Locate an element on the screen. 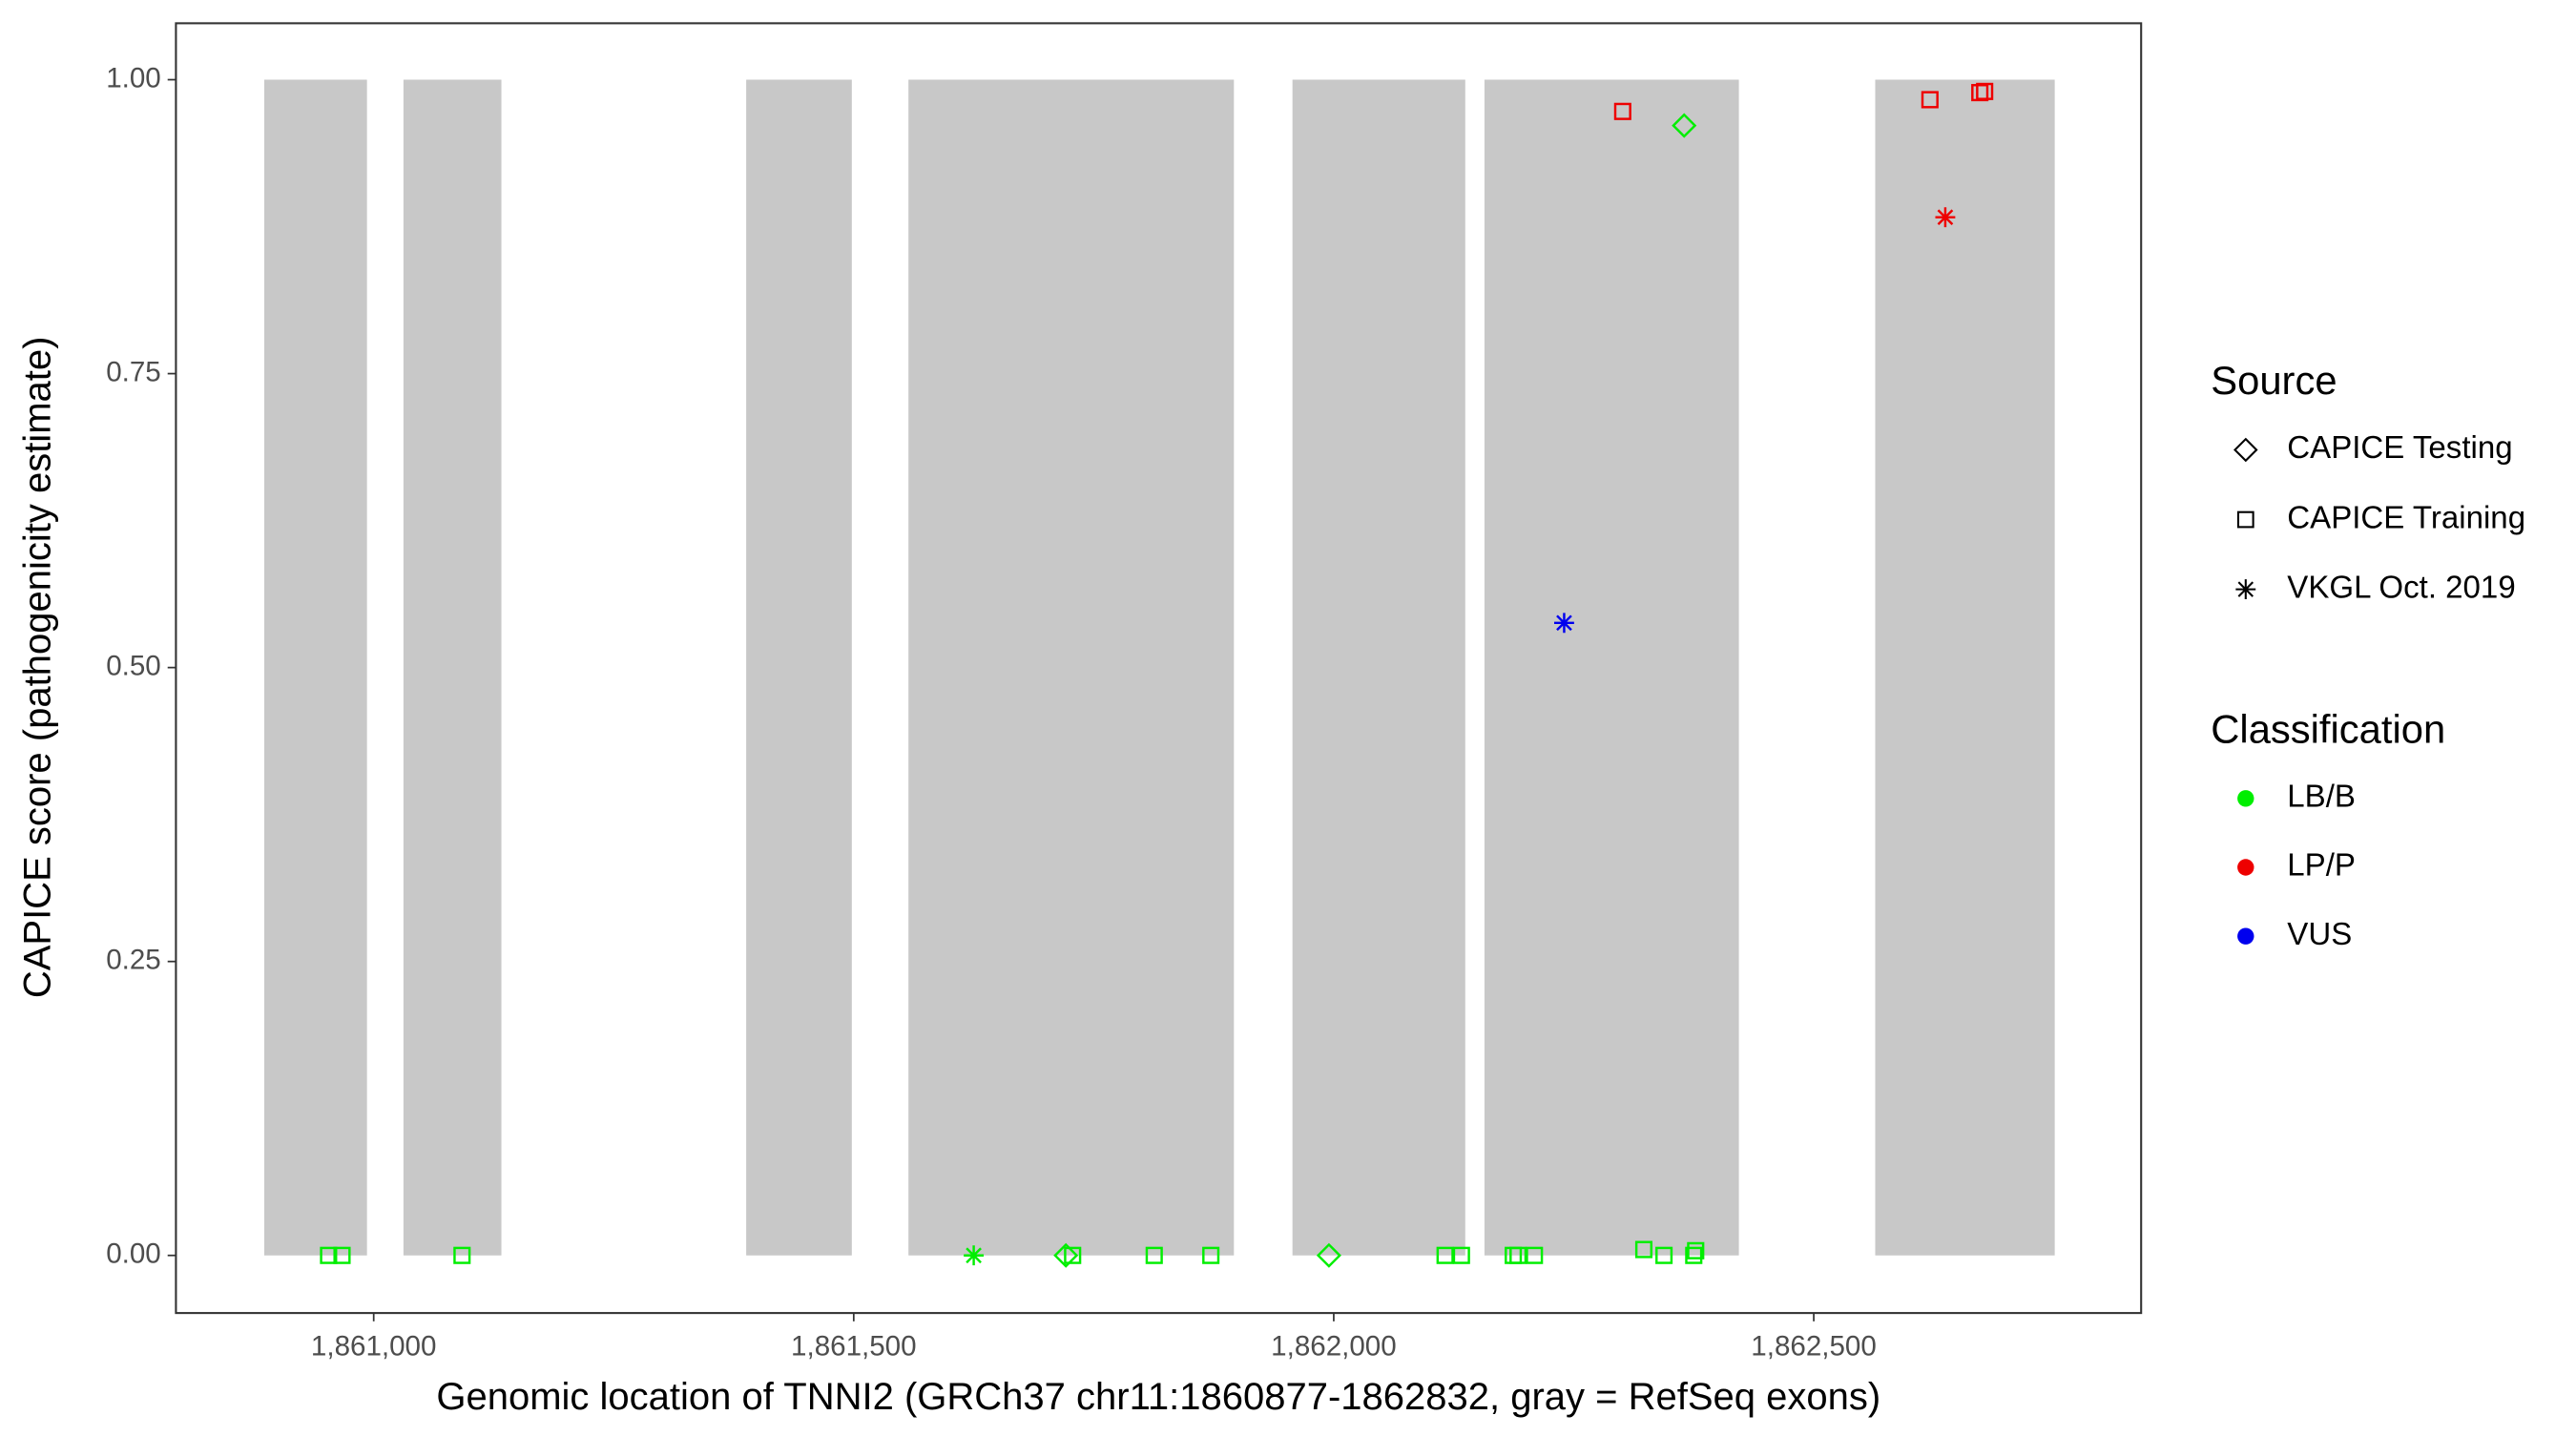 The image size is (2576, 1436). legend-label: CAPICE Testing is located at coordinates (2399, 448).